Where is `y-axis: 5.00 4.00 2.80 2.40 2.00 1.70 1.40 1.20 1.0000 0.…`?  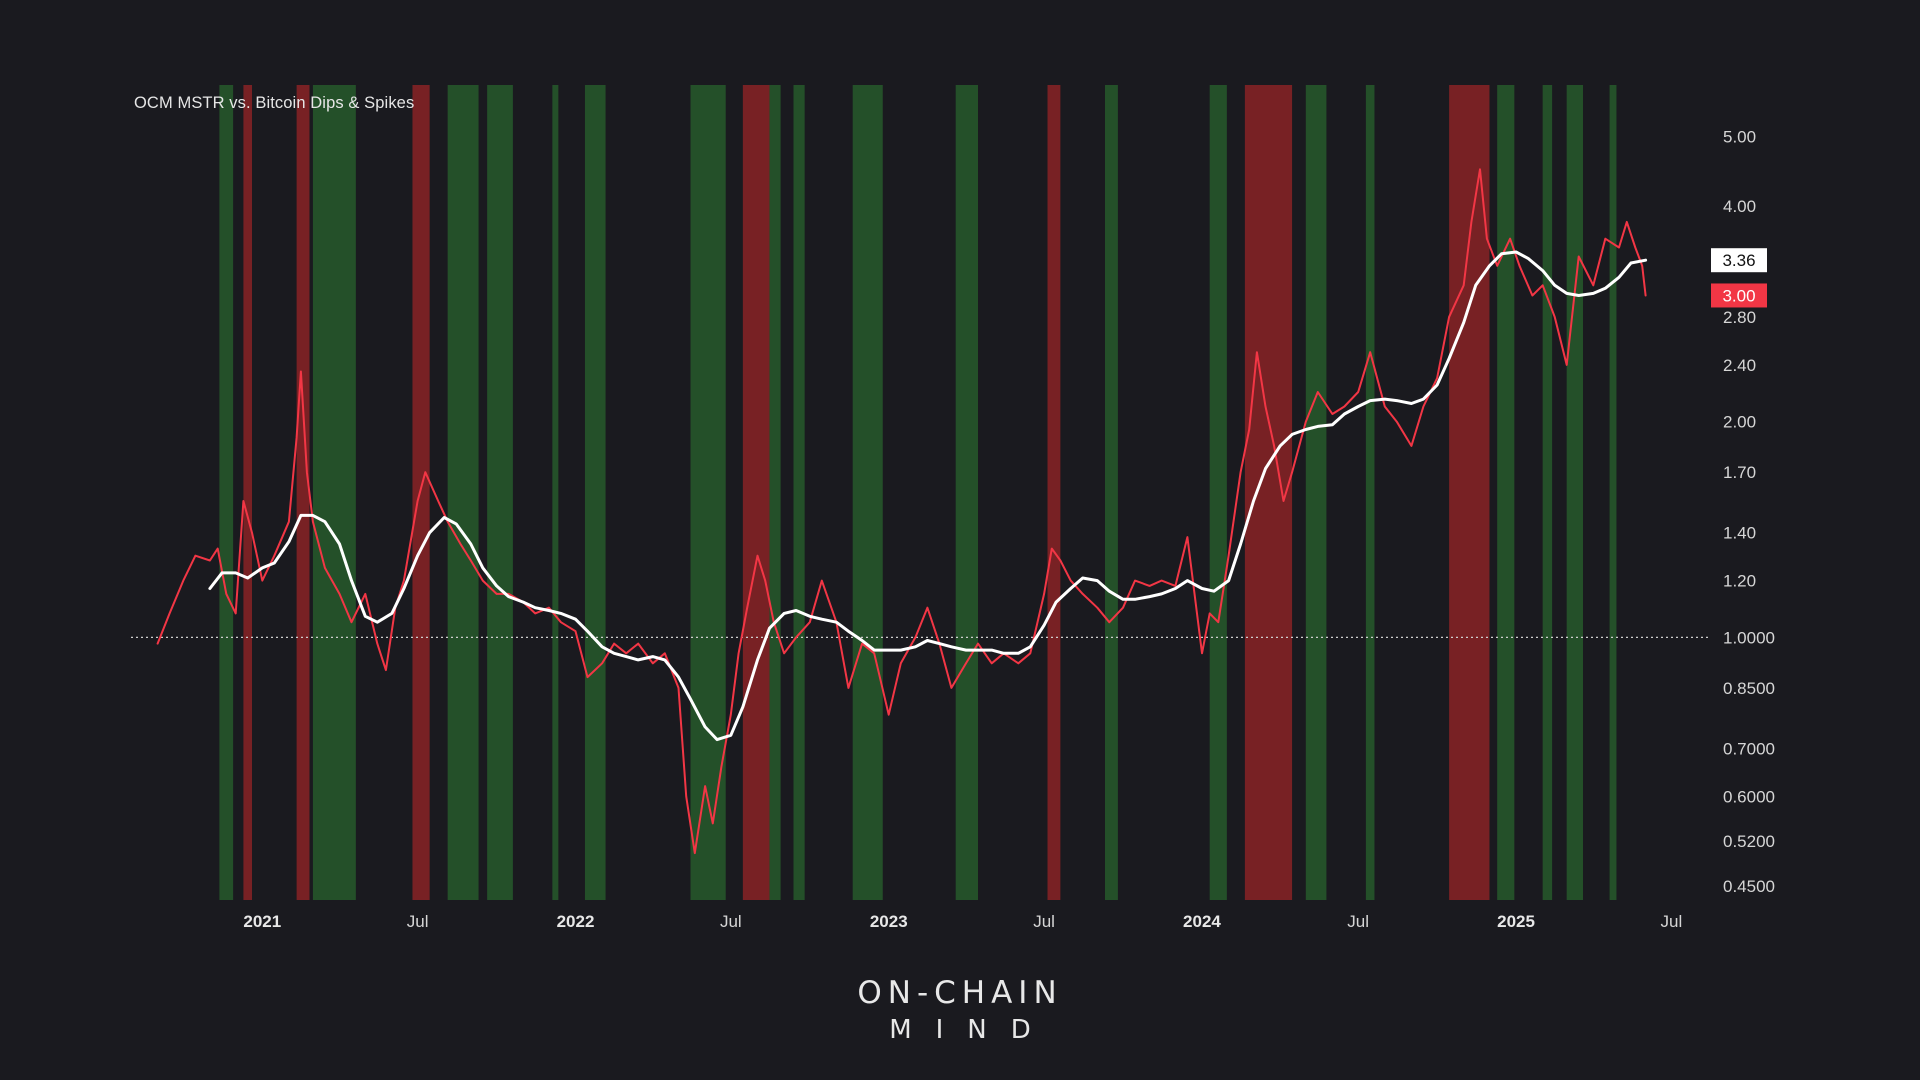 y-axis: 5.00 4.00 2.80 2.40 2.00 1.70 1.40 1.20 1.0000 0.… is located at coordinates (1749, 512).